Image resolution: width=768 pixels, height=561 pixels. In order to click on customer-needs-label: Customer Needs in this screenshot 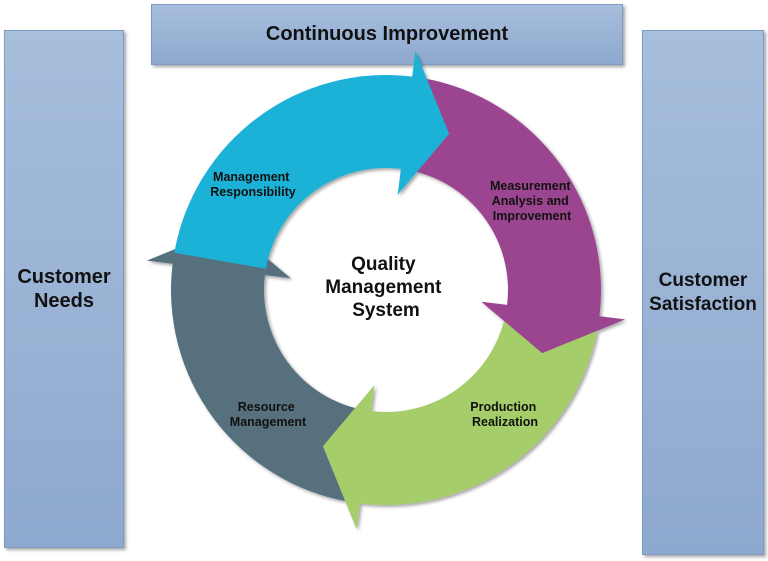, I will do `click(64, 289)`.